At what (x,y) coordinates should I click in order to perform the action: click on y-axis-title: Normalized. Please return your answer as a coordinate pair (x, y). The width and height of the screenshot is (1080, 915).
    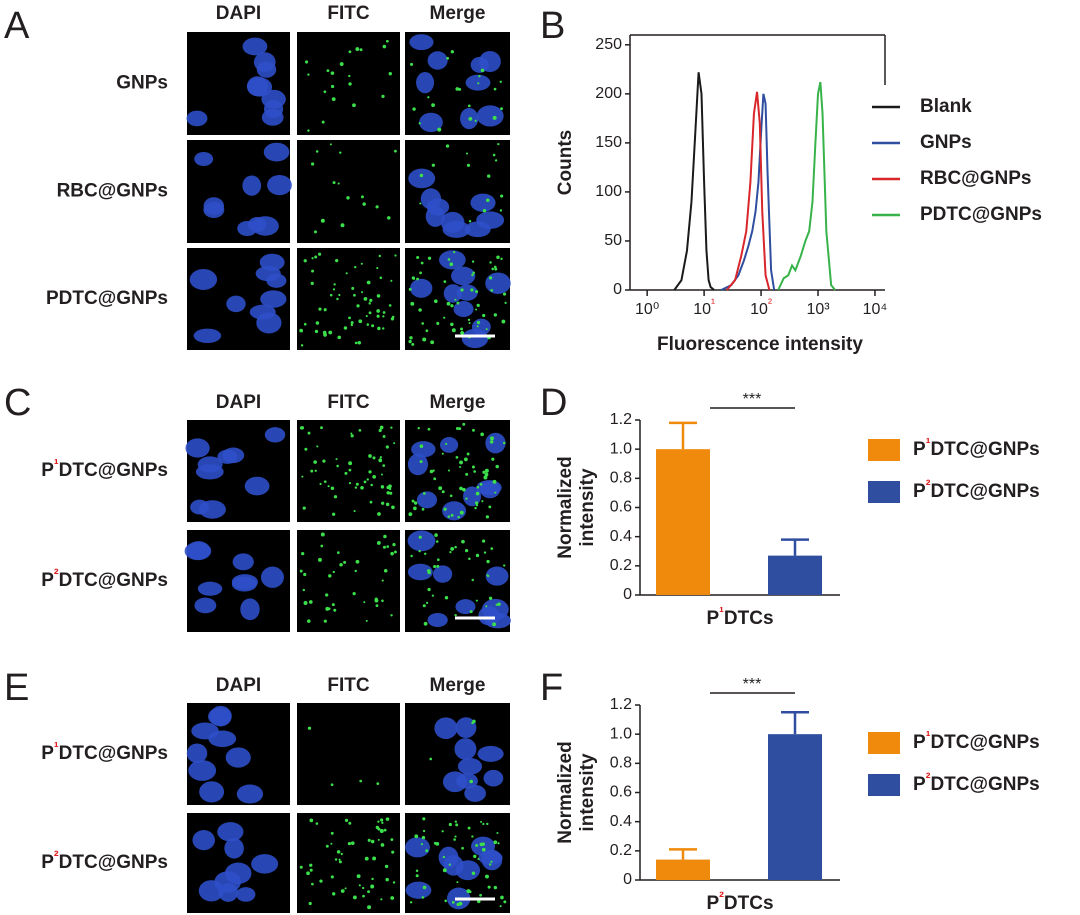
    Looking at the image, I should click on (565, 507).